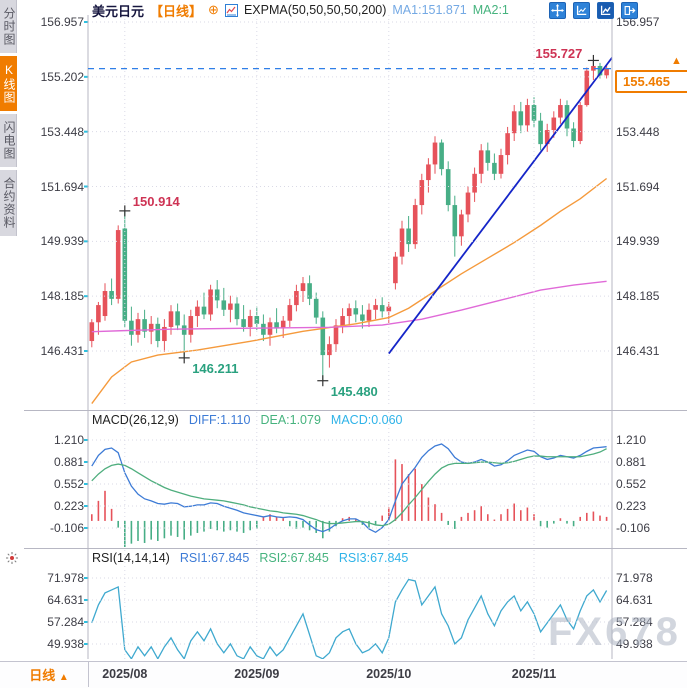 This screenshot has width=687, height=688. Describe the element at coordinates (343, 674) in the screenshot. I see `bottom-bar` at that location.